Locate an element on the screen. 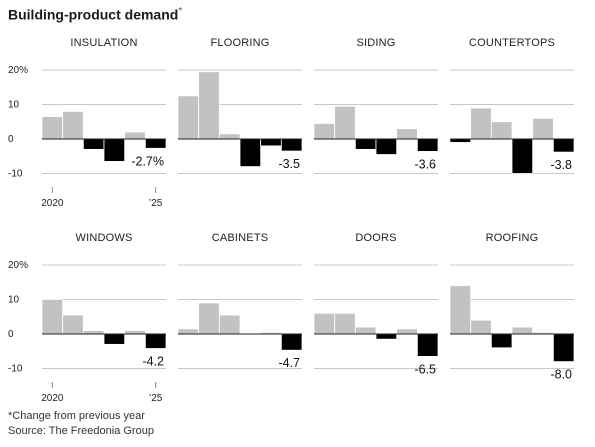 This screenshot has width=595, height=447. panel-windows: WINDOWS -4.2 20% 10 0 -10 2020 ’25 is located at coordinates (87, 318).